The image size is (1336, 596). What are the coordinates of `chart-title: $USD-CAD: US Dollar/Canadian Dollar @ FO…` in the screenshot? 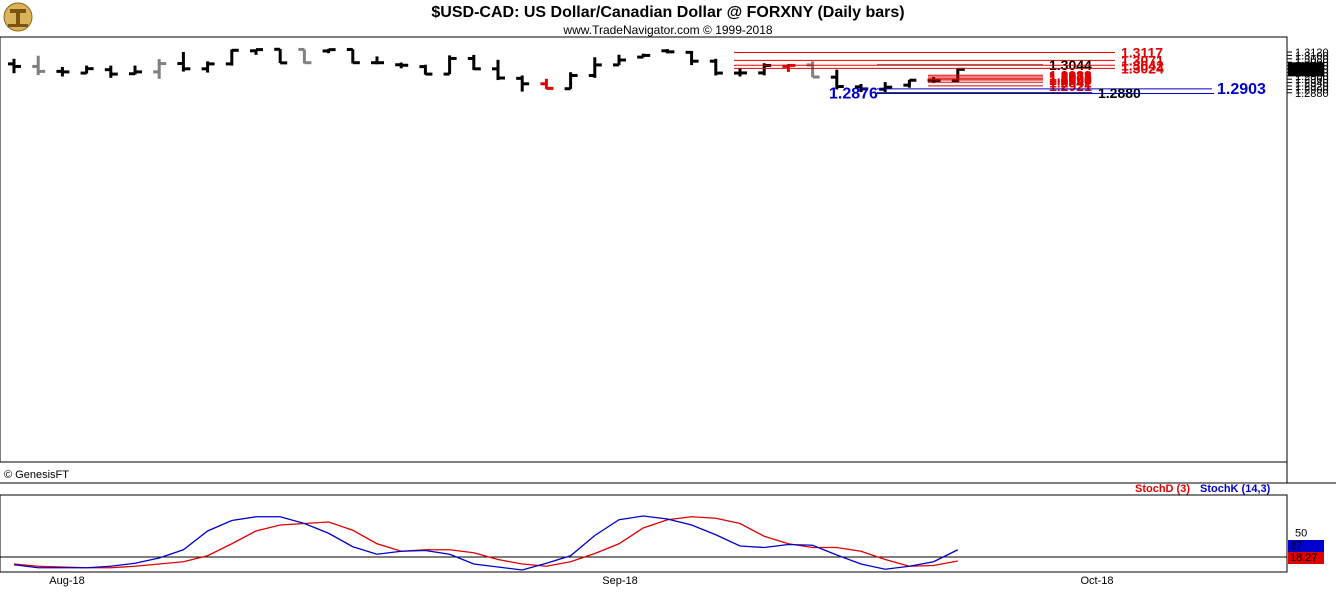 It's located at (667, 12).